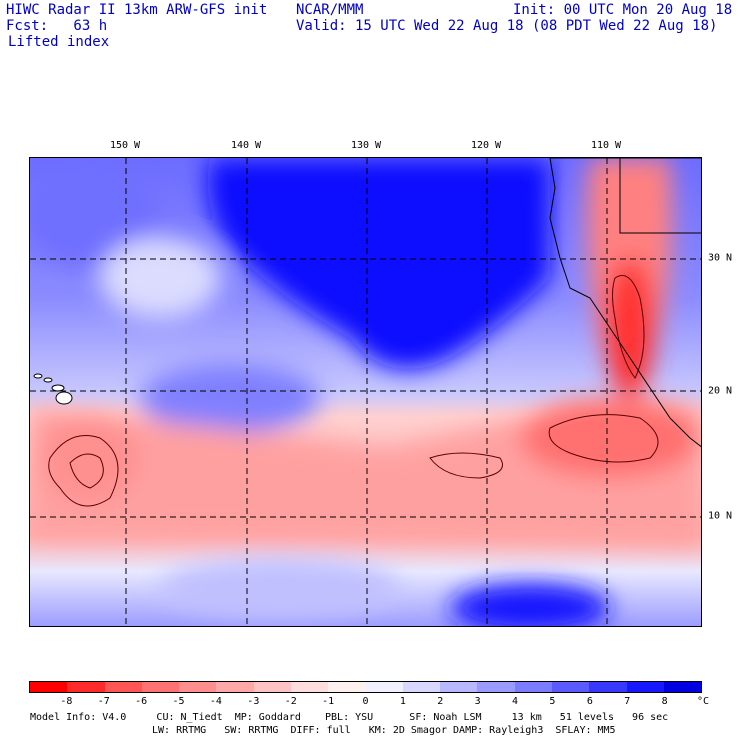 This screenshot has height=740, width=740. I want to click on colorbar-tick-label: 1, so click(402, 701).